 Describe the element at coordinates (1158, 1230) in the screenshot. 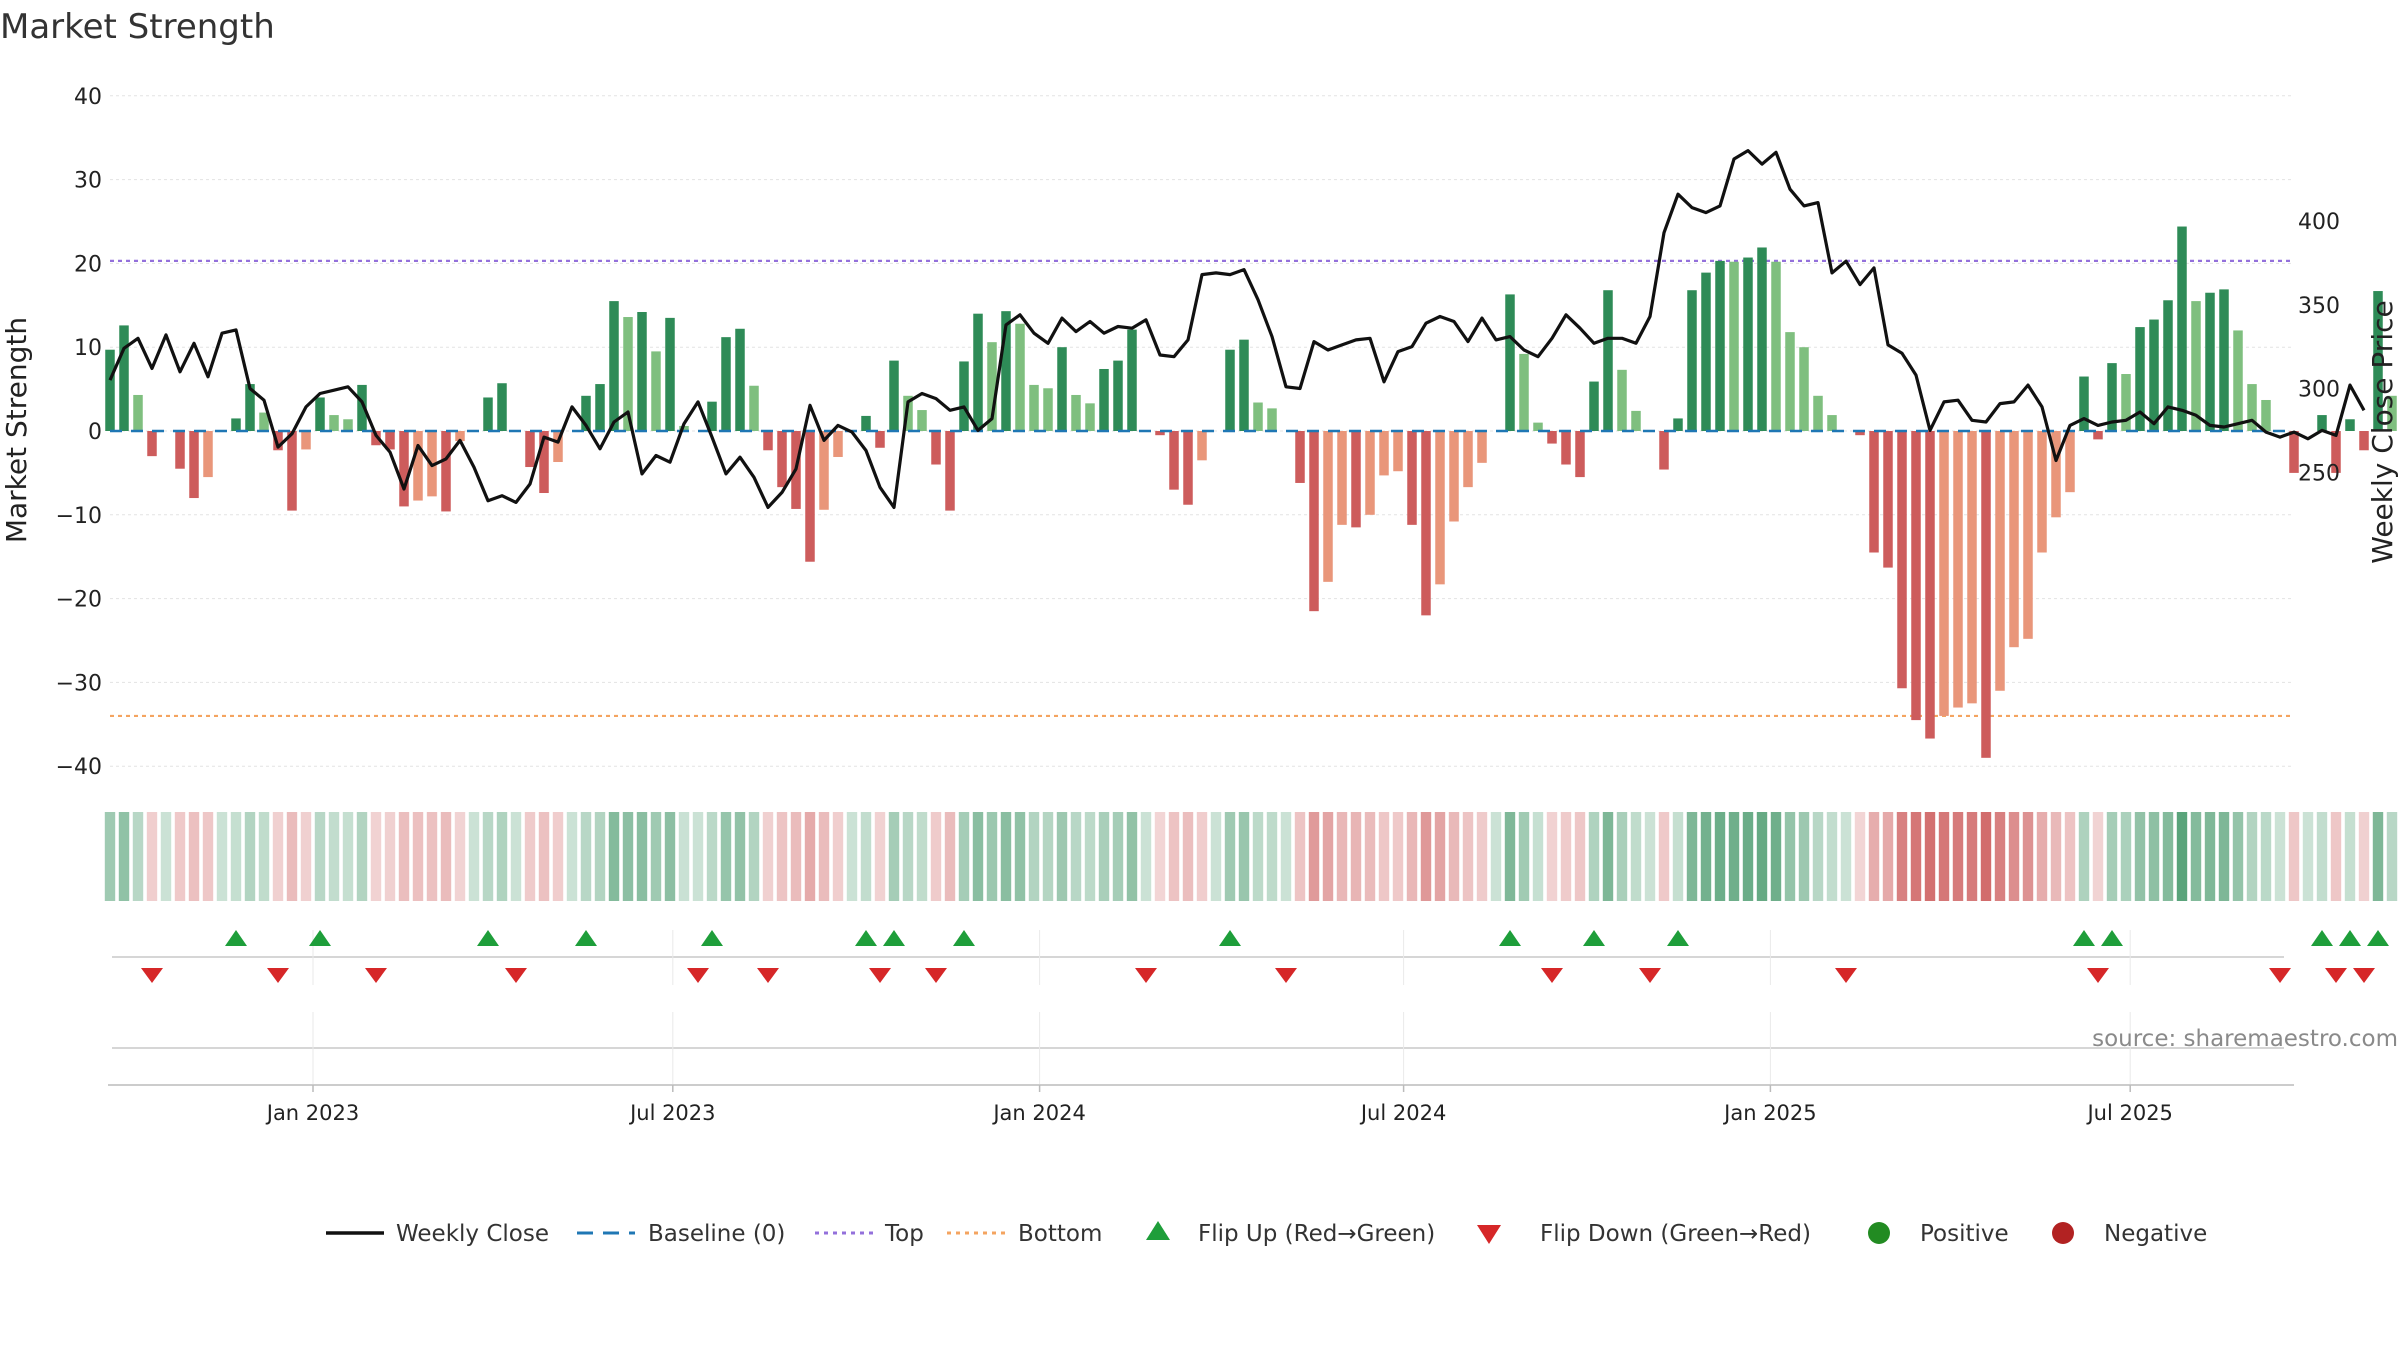

I see `flip-up-icon` at that location.